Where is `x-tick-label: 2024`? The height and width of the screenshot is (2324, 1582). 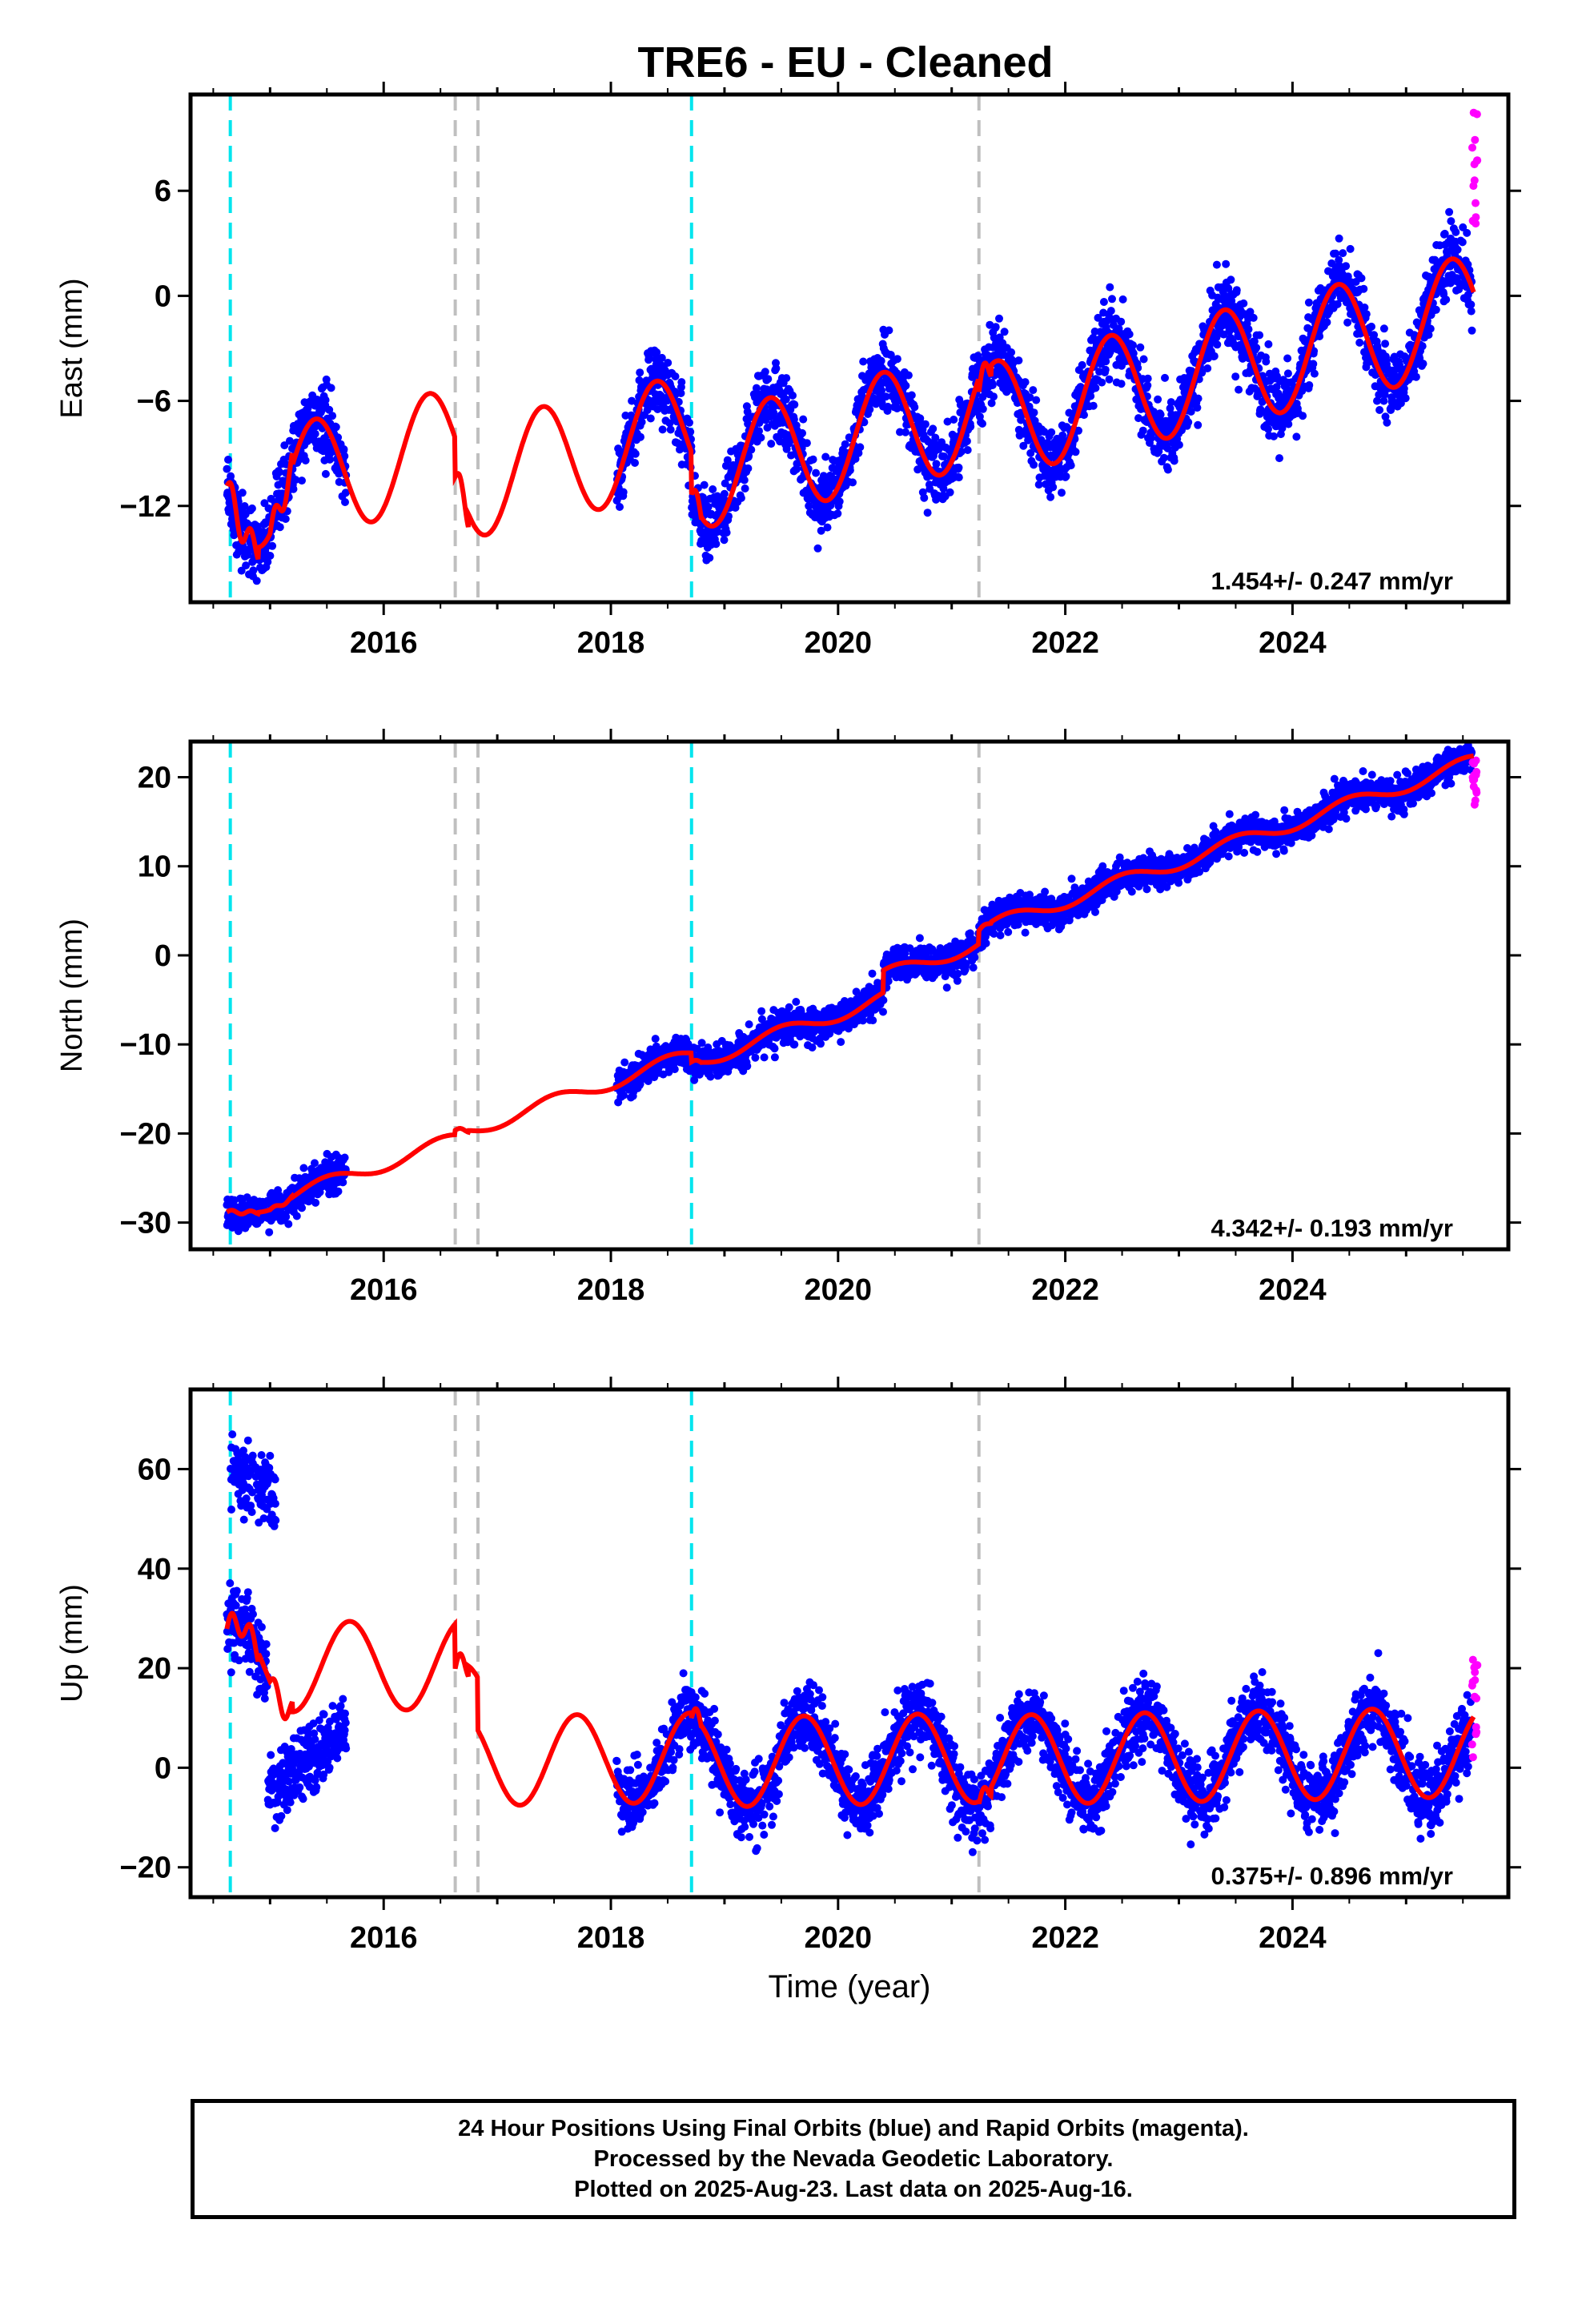 x-tick-label: 2024 is located at coordinates (1293, 643).